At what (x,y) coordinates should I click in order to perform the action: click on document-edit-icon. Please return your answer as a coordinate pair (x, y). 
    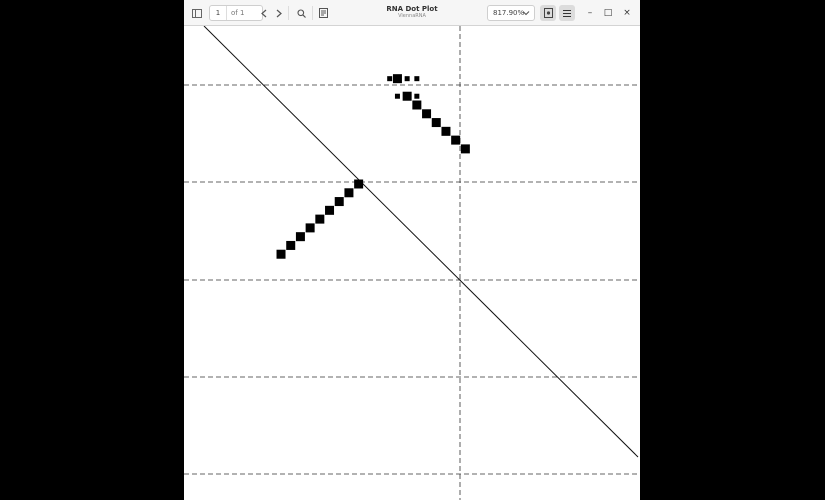
    Looking at the image, I should click on (323, 13).